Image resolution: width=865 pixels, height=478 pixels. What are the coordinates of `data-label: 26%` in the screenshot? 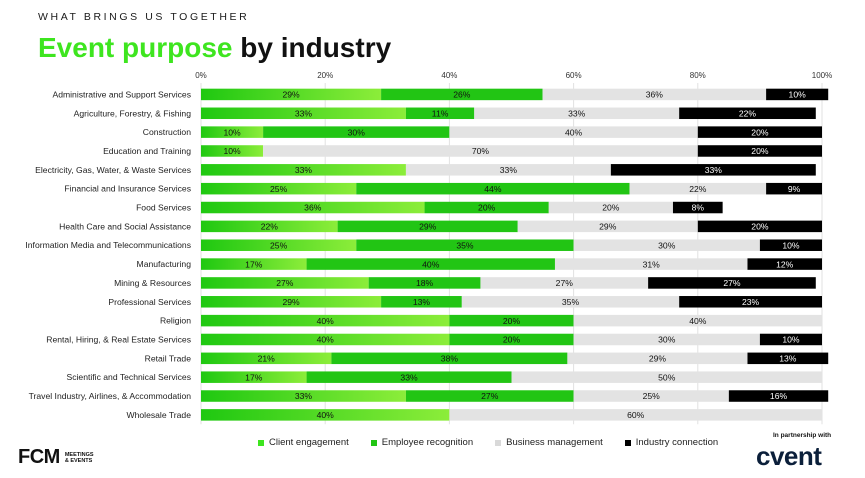 It's located at (462, 95).